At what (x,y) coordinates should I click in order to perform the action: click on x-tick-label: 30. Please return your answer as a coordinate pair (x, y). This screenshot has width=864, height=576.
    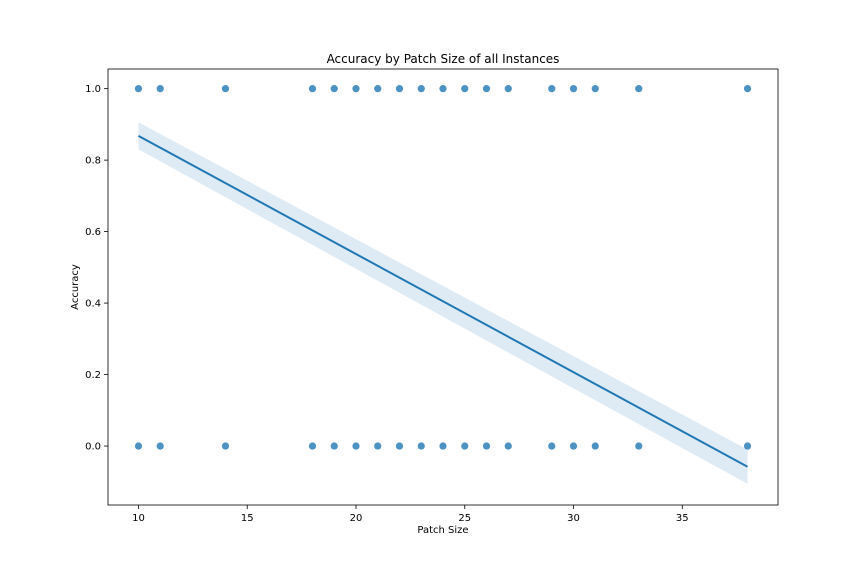
    Looking at the image, I should click on (573, 518).